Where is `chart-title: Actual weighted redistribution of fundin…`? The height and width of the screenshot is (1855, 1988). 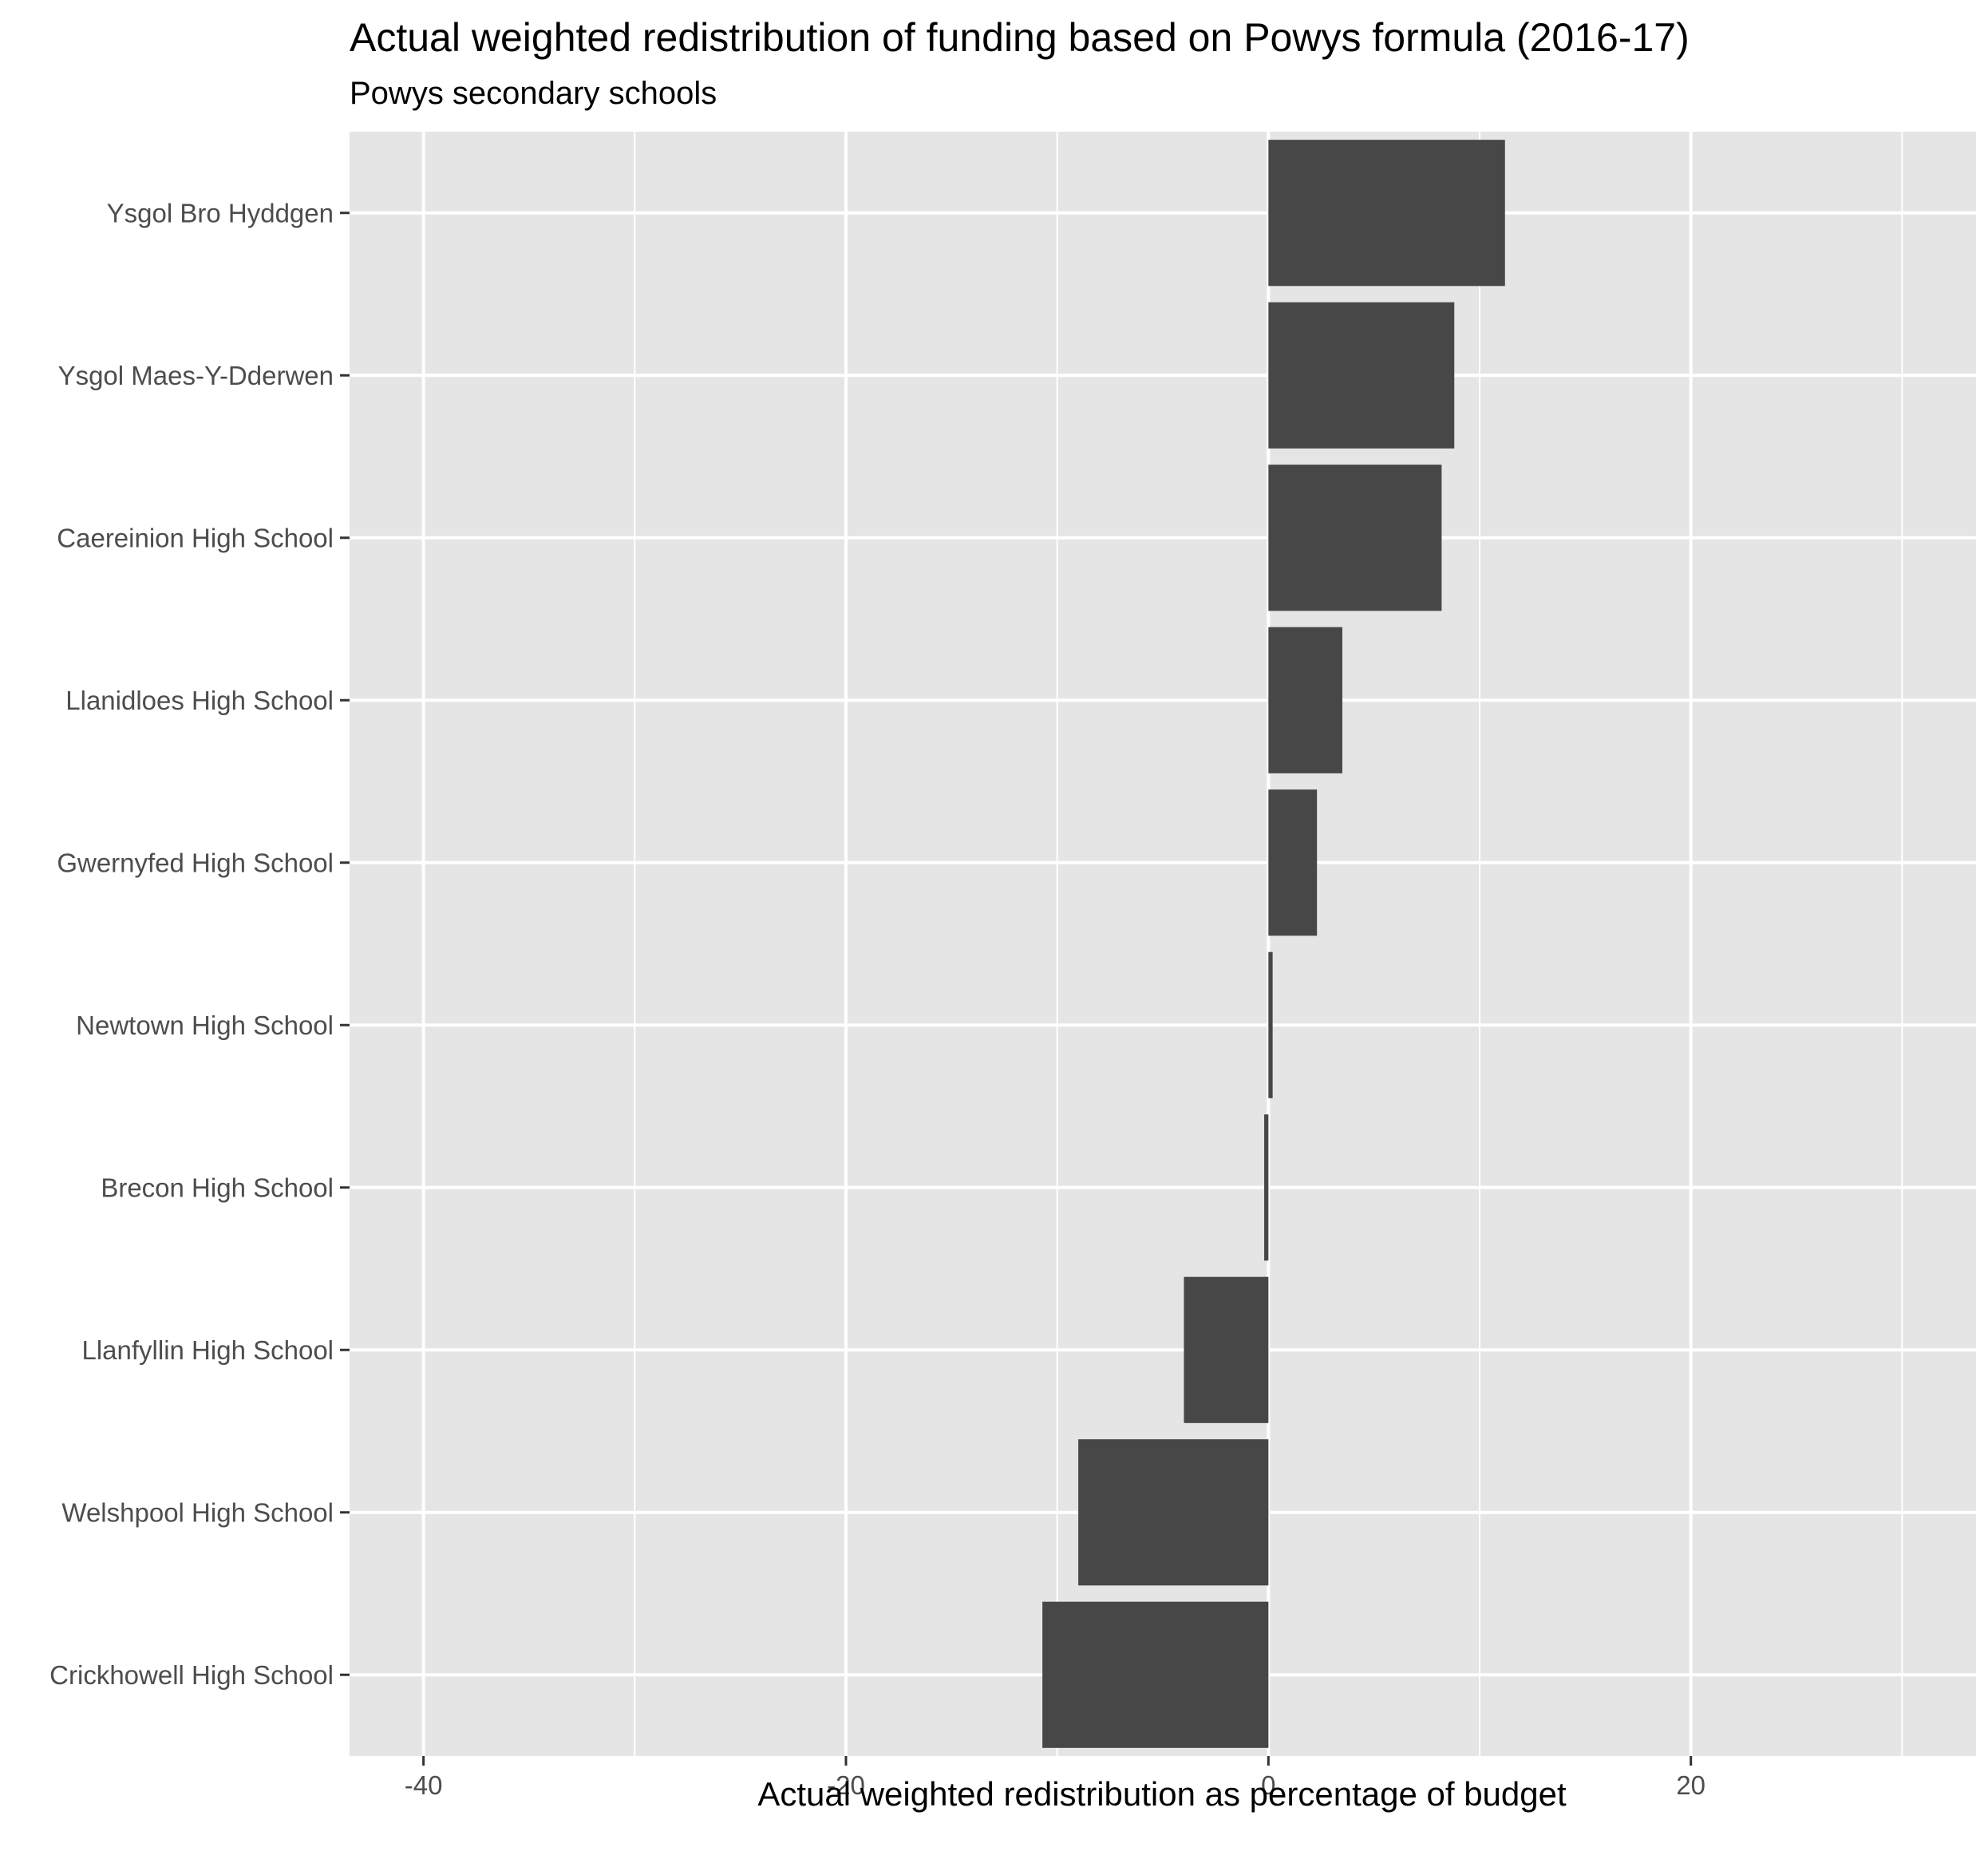 chart-title: Actual weighted redistribution of fundin… is located at coordinates (1020, 37).